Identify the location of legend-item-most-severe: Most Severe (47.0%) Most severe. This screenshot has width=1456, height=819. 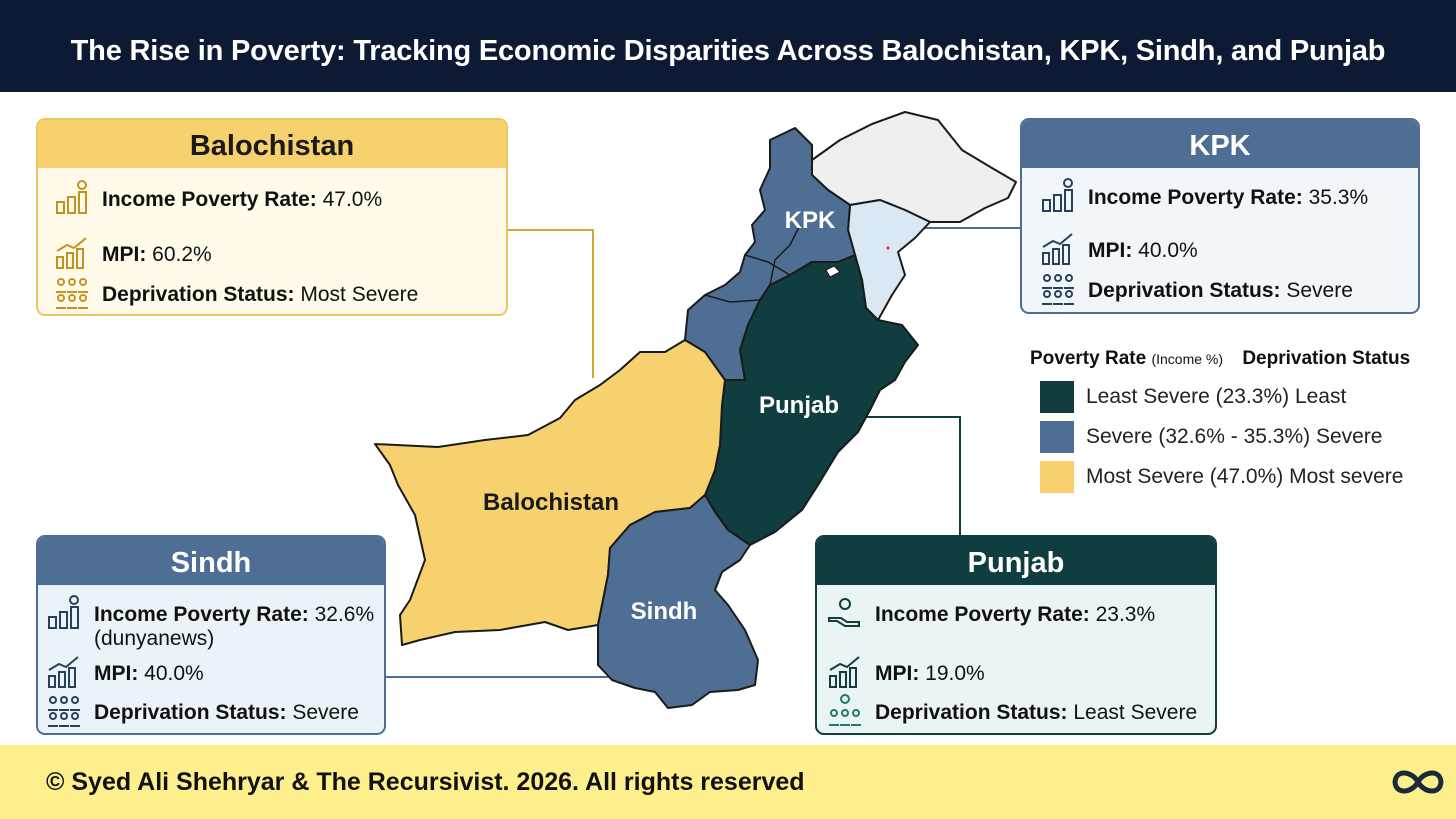
(1221, 477).